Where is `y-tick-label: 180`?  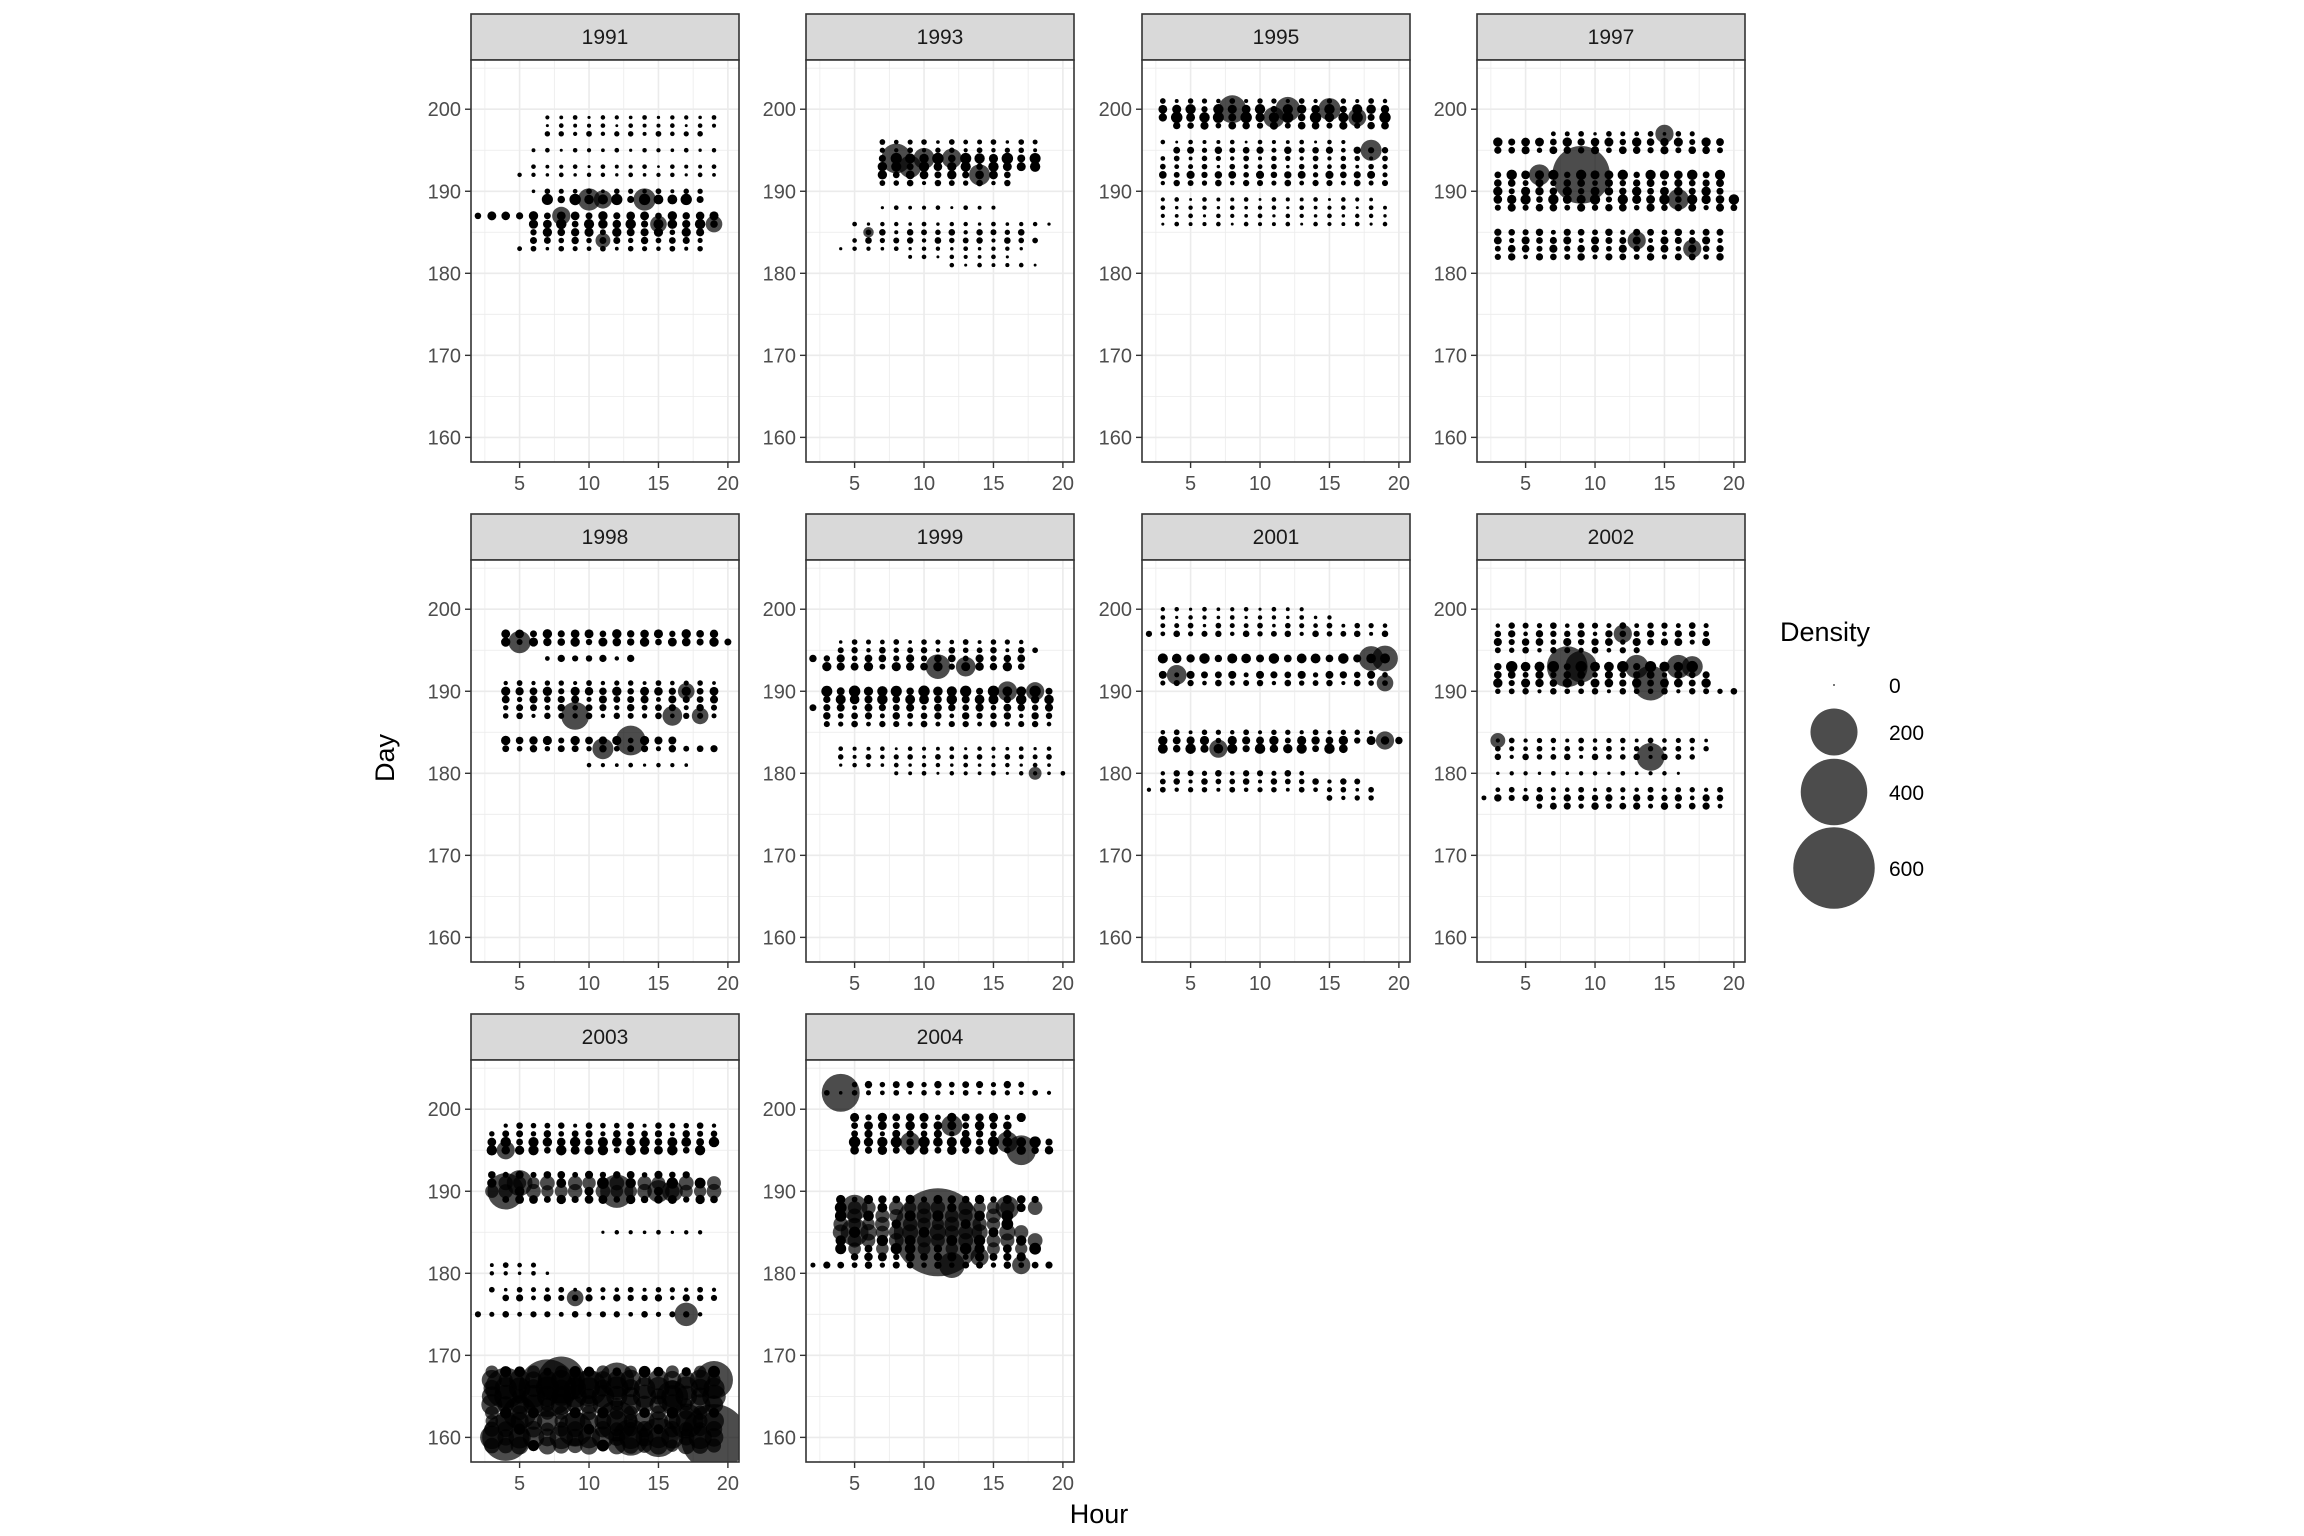 y-tick-label: 180 is located at coordinates (779, 774).